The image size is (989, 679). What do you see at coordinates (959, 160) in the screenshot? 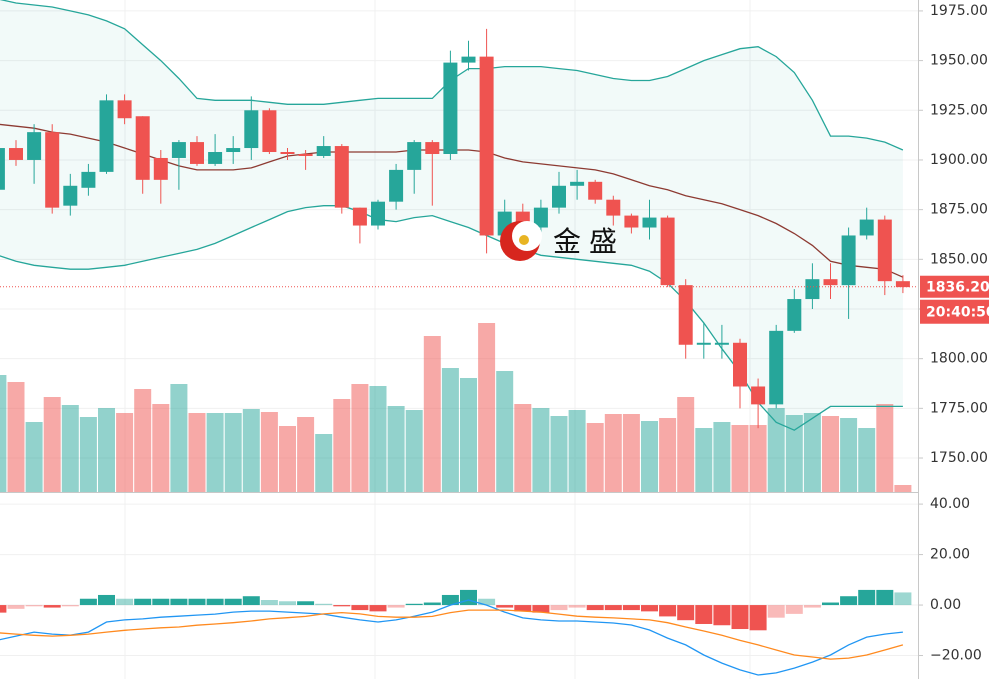
I see `y-tick-label: 1900.00` at bounding box center [959, 160].